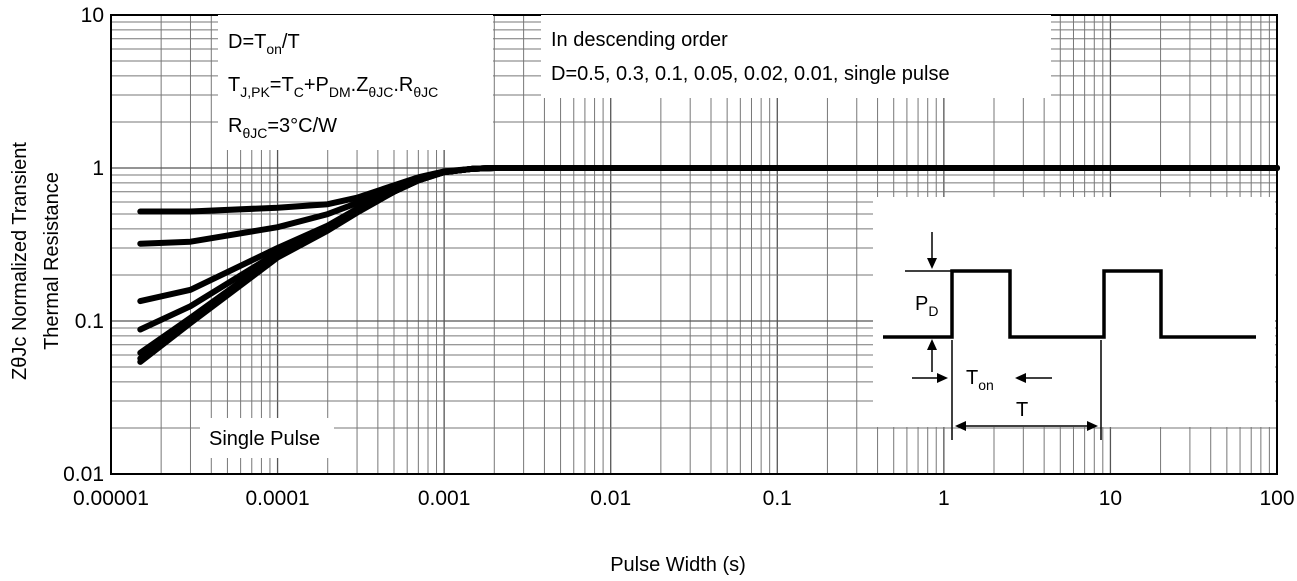 This screenshot has height=581, width=1297. I want to click on r-formula: RθJC=3°C/W, so click(282, 128).